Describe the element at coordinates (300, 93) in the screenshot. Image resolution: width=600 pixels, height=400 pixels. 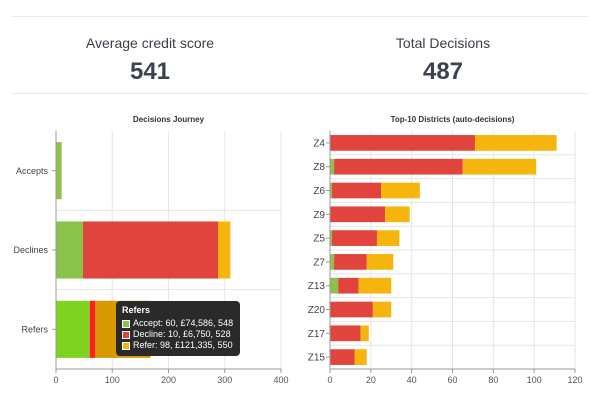
I see `kpi-divider` at that location.